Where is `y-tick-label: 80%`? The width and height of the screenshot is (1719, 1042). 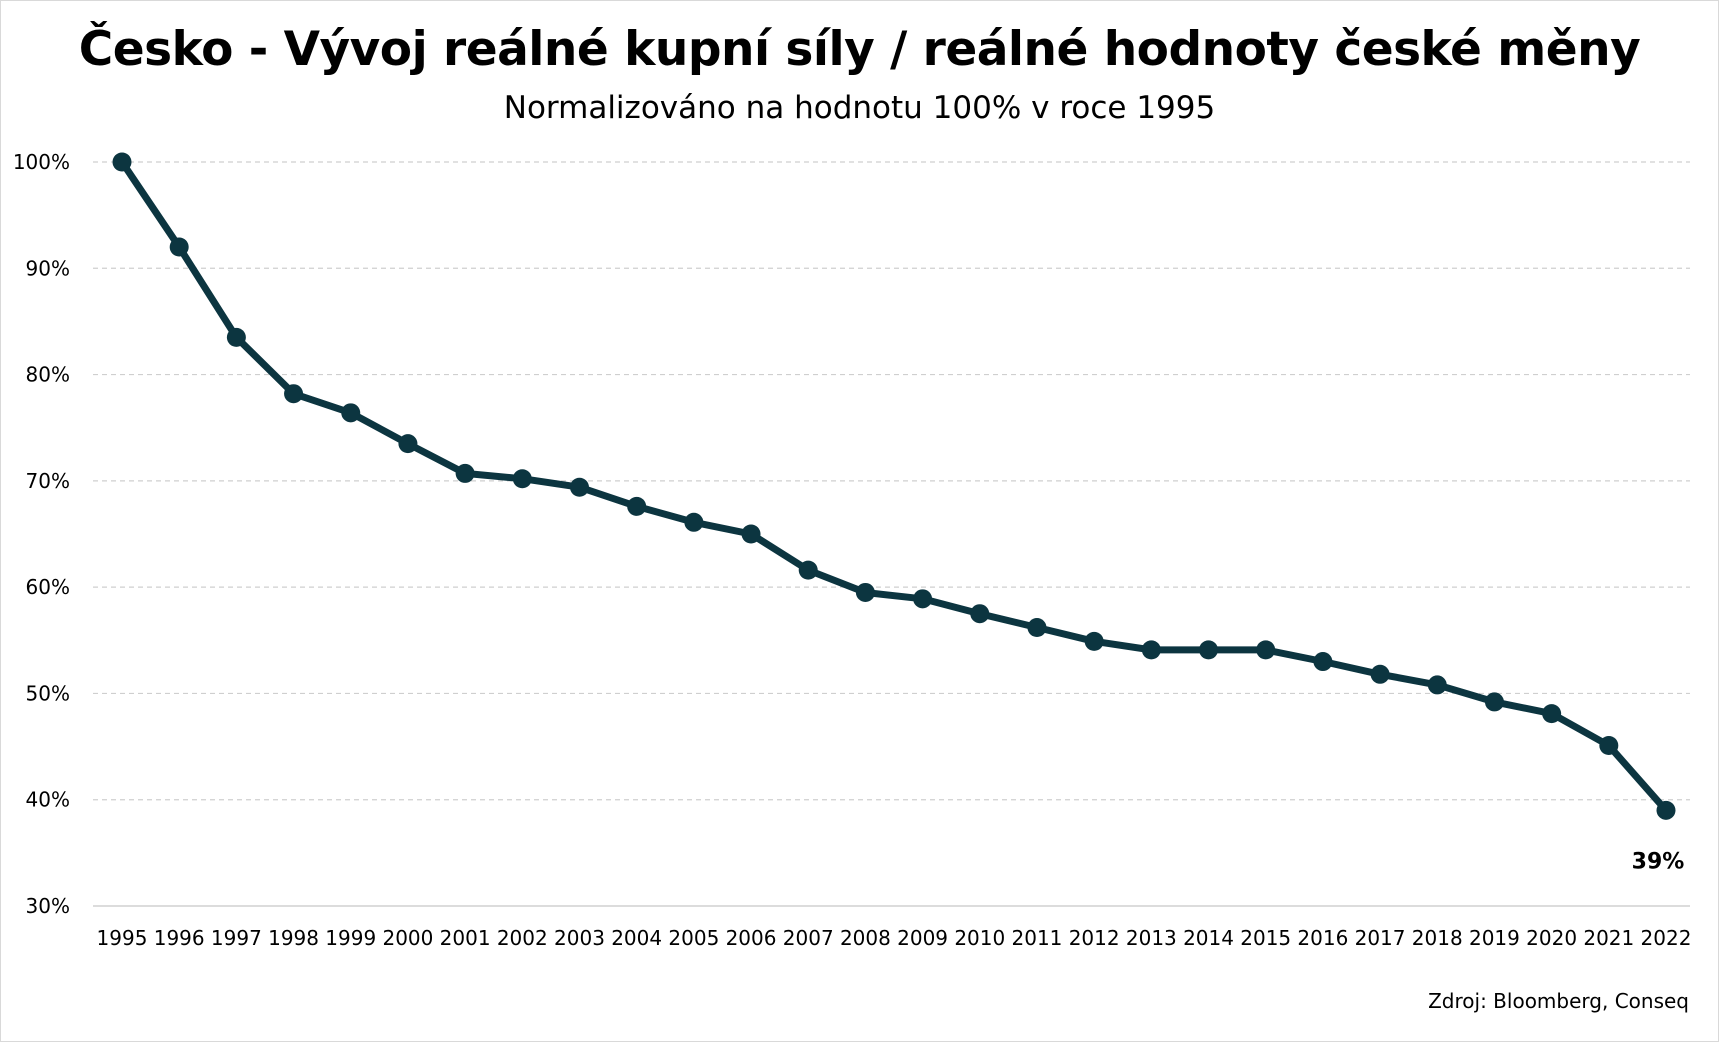
y-tick-label: 80% is located at coordinates (48, 375).